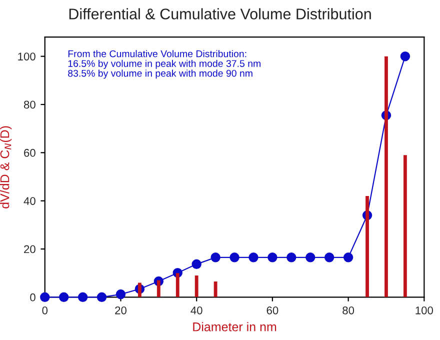 This screenshot has width=440, height=340. Describe the element at coordinates (234, 327) in the screenshot. I see `x-axis-title: Diameter in nm` at that location.